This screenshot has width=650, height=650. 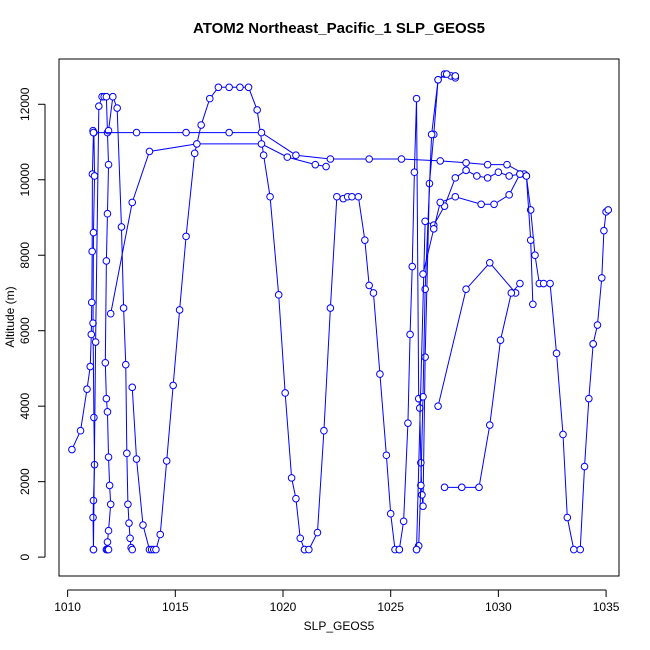 I want to click on y-axis: 0 2000 4000 6000 8000 10000 12000, so click(x=32, y=323).